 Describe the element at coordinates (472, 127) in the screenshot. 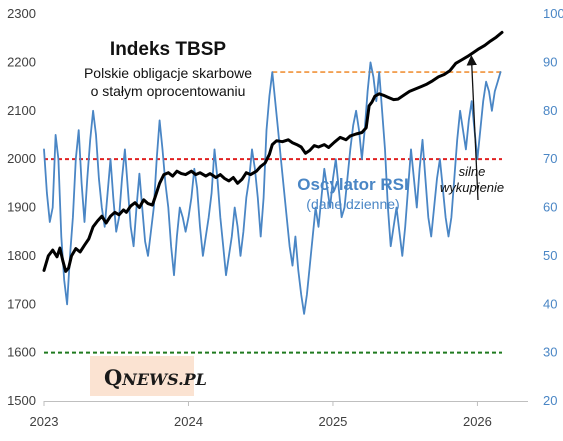

I see `annotation-arrow` at that location.